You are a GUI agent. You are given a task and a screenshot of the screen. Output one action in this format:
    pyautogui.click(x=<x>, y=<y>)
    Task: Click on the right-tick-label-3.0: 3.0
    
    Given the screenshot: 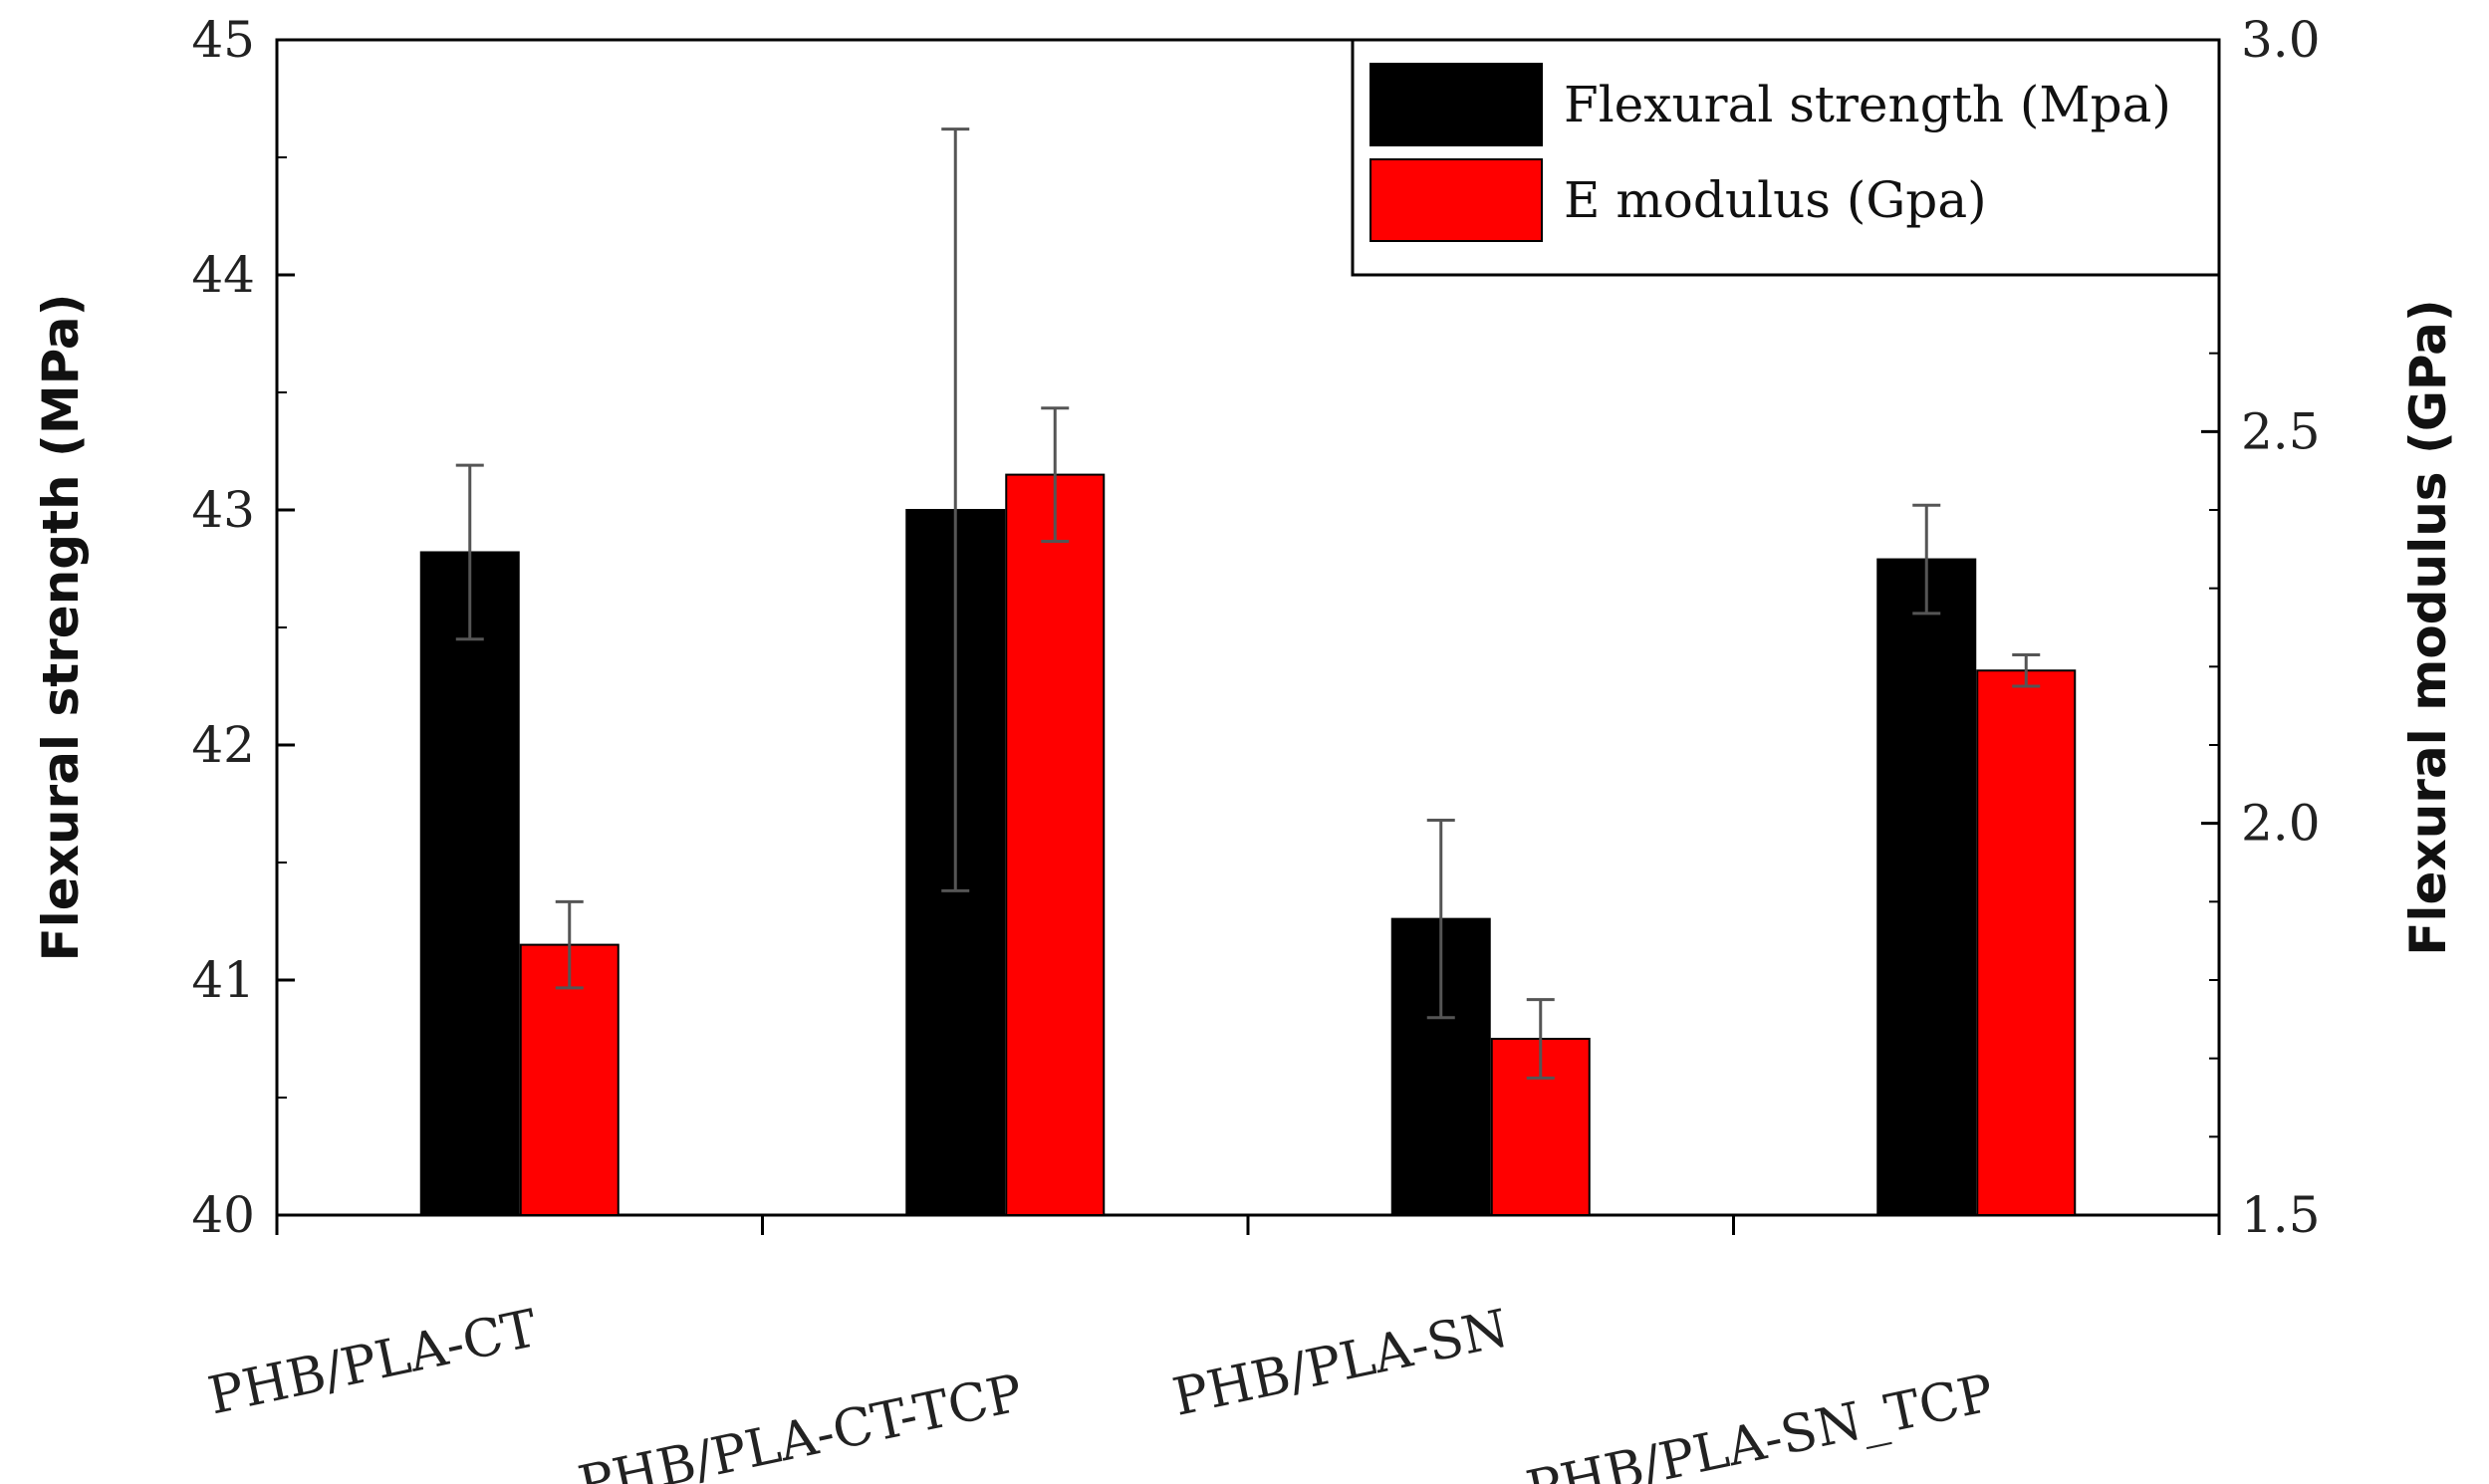 What is the action you would take?
    pyautogui.click(x=2281, y=40)
    